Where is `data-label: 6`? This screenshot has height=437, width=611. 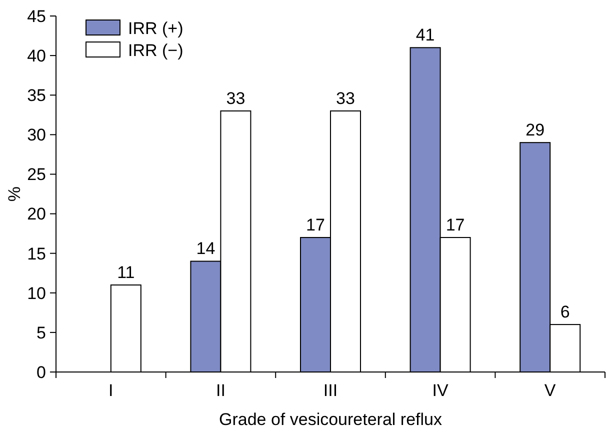 data-label: 6 is located at coordinates (565, 312).